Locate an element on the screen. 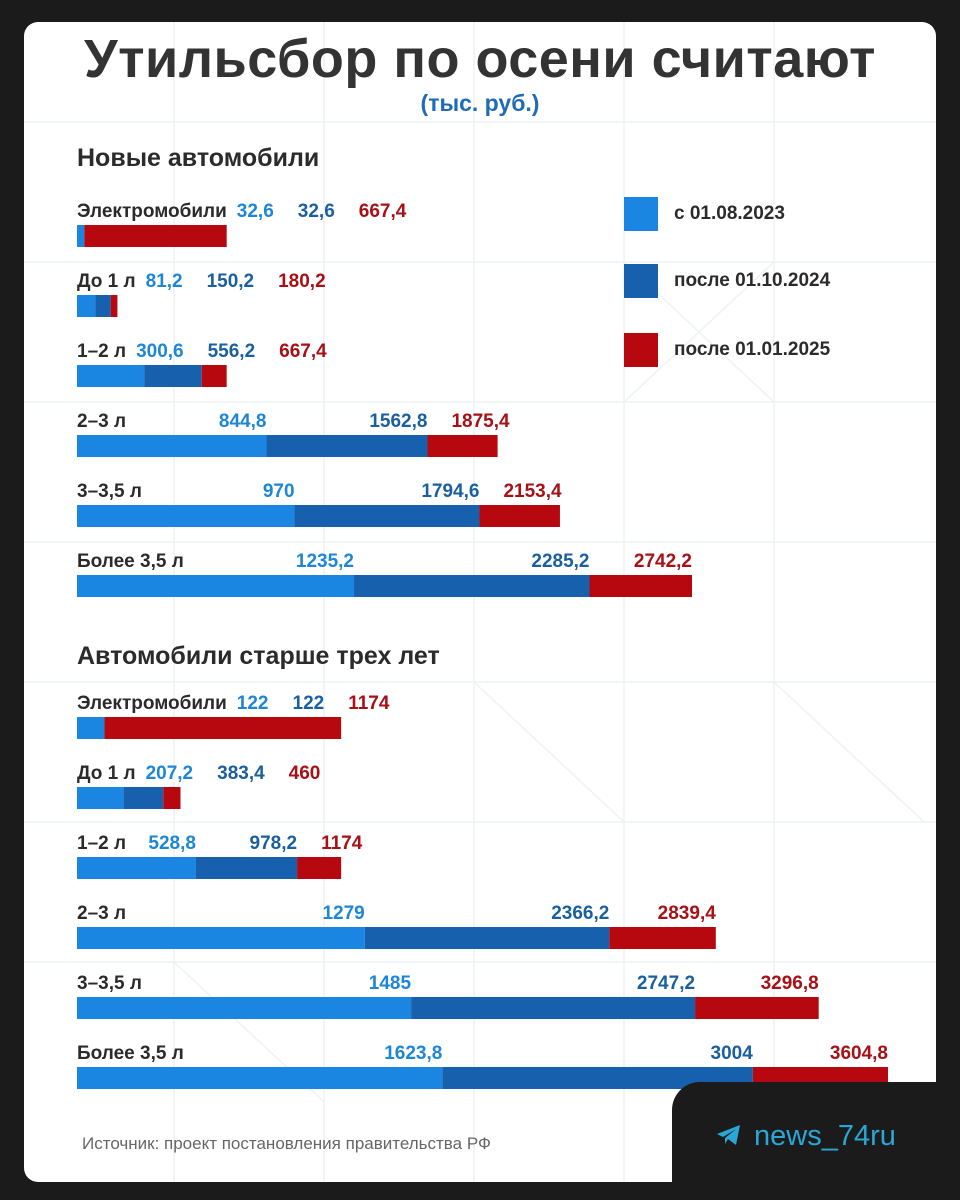 Image resolution: width=960 pixels, height=1200 pixels. value-label-2024: 978,2 is located at coordinates (274, 843).